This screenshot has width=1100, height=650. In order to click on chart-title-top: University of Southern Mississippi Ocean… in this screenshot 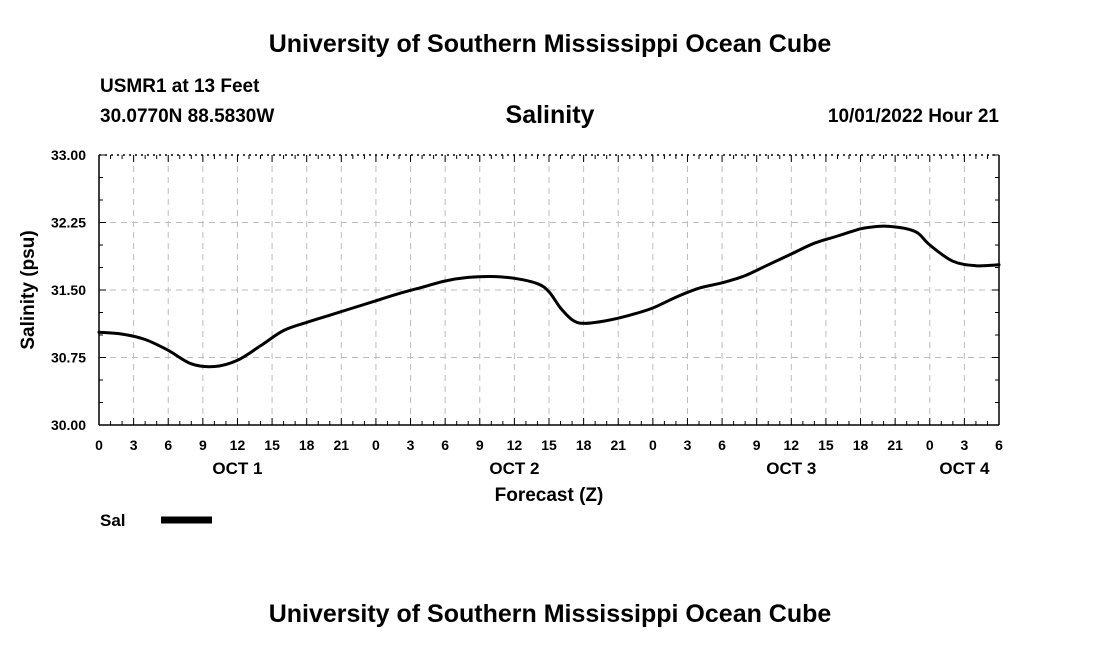, I will do `click(550, 44)`.